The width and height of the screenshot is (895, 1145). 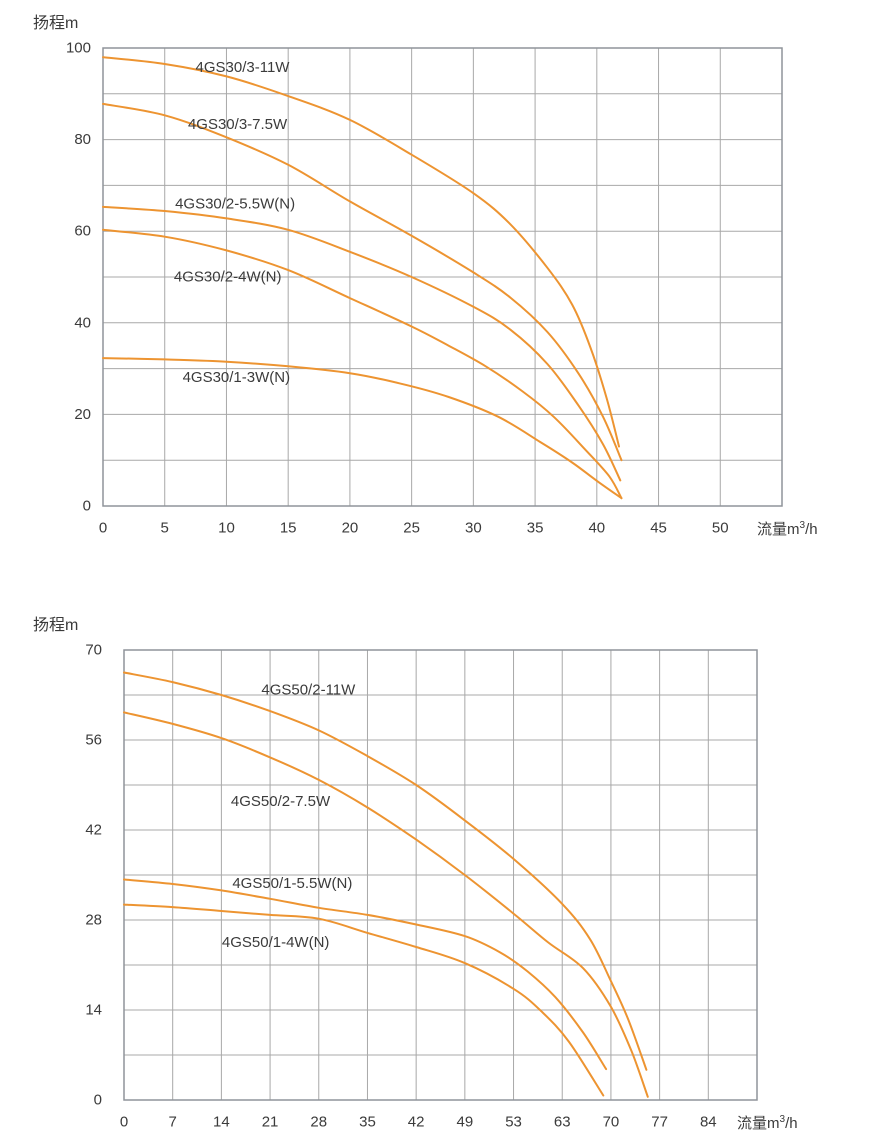 What do you see at coordinates (611, 1122) in the screenshot?
I see `x-tick-label: 70` at bounding box center [611, 1122].